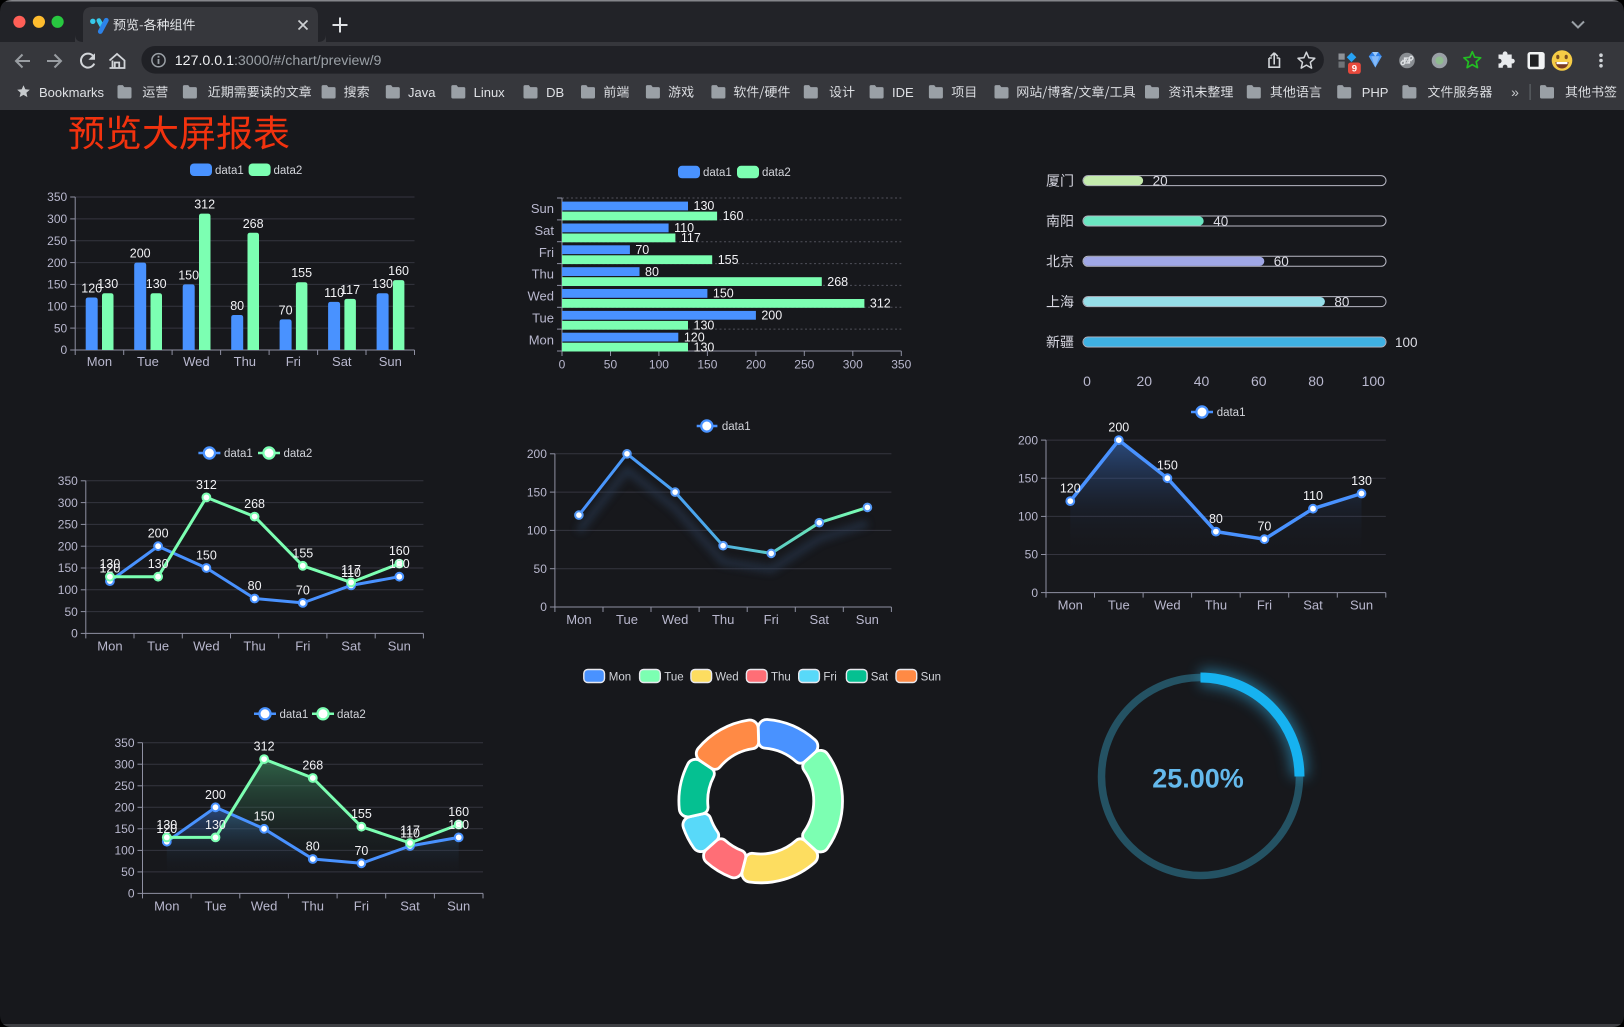 This screenshot has height=1027, width=1624. I want to click on svg-text: 70, so click(1264, 527).